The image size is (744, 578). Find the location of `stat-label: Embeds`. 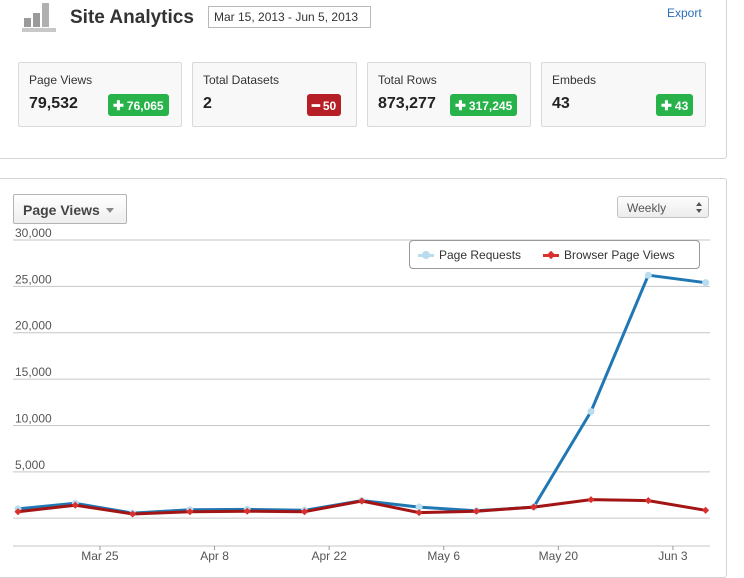

stat-label: Embeds is located at coordinates (574, 80).